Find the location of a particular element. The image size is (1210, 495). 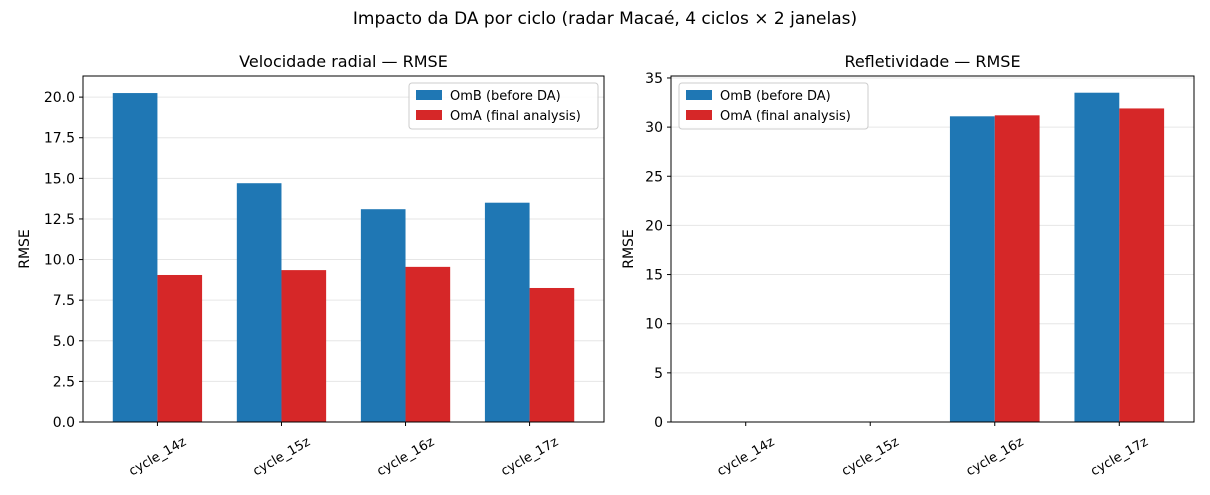

y-tick-label: 2.5 is located at coordinates (64, 382).